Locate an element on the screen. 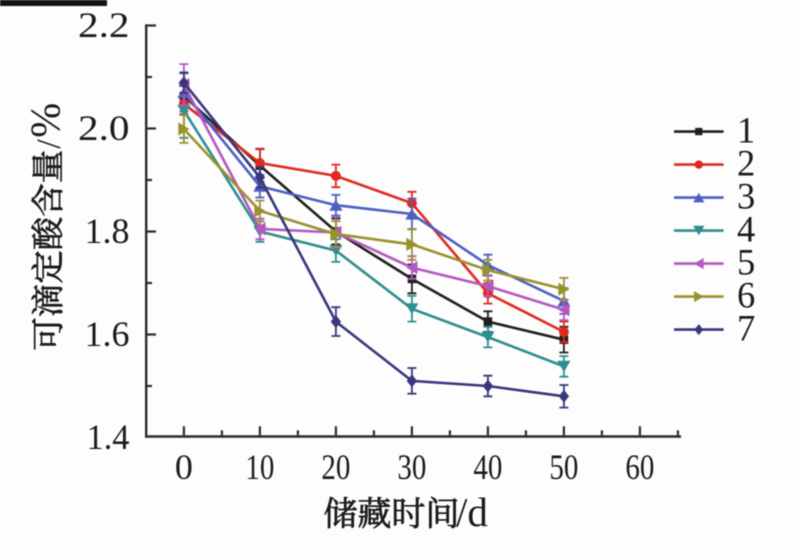 The image size is (799, 558). svg-text: 50 is located at coordinates (563, 467).